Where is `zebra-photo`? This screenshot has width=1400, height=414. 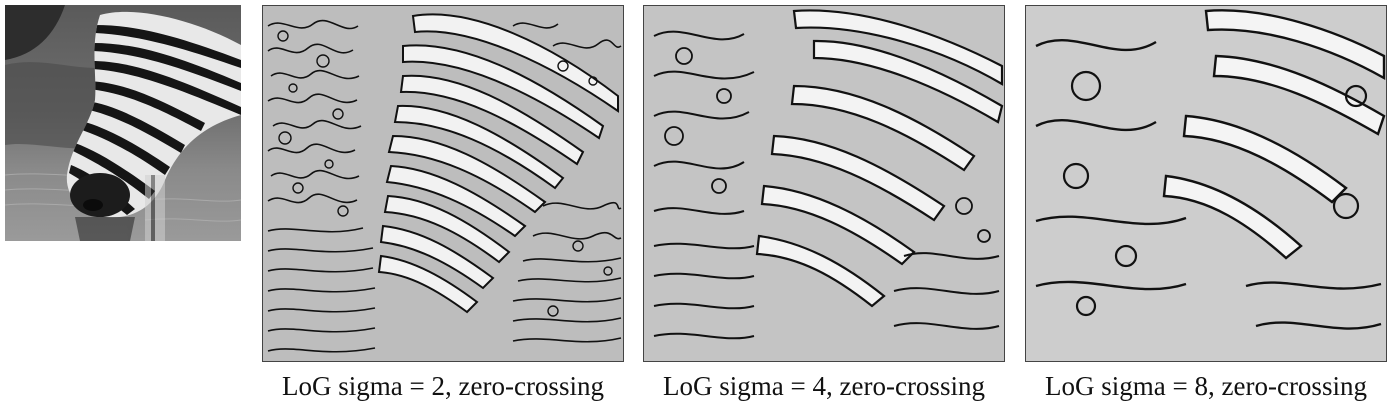 zebra-photo is located at coordinates (123, 123).